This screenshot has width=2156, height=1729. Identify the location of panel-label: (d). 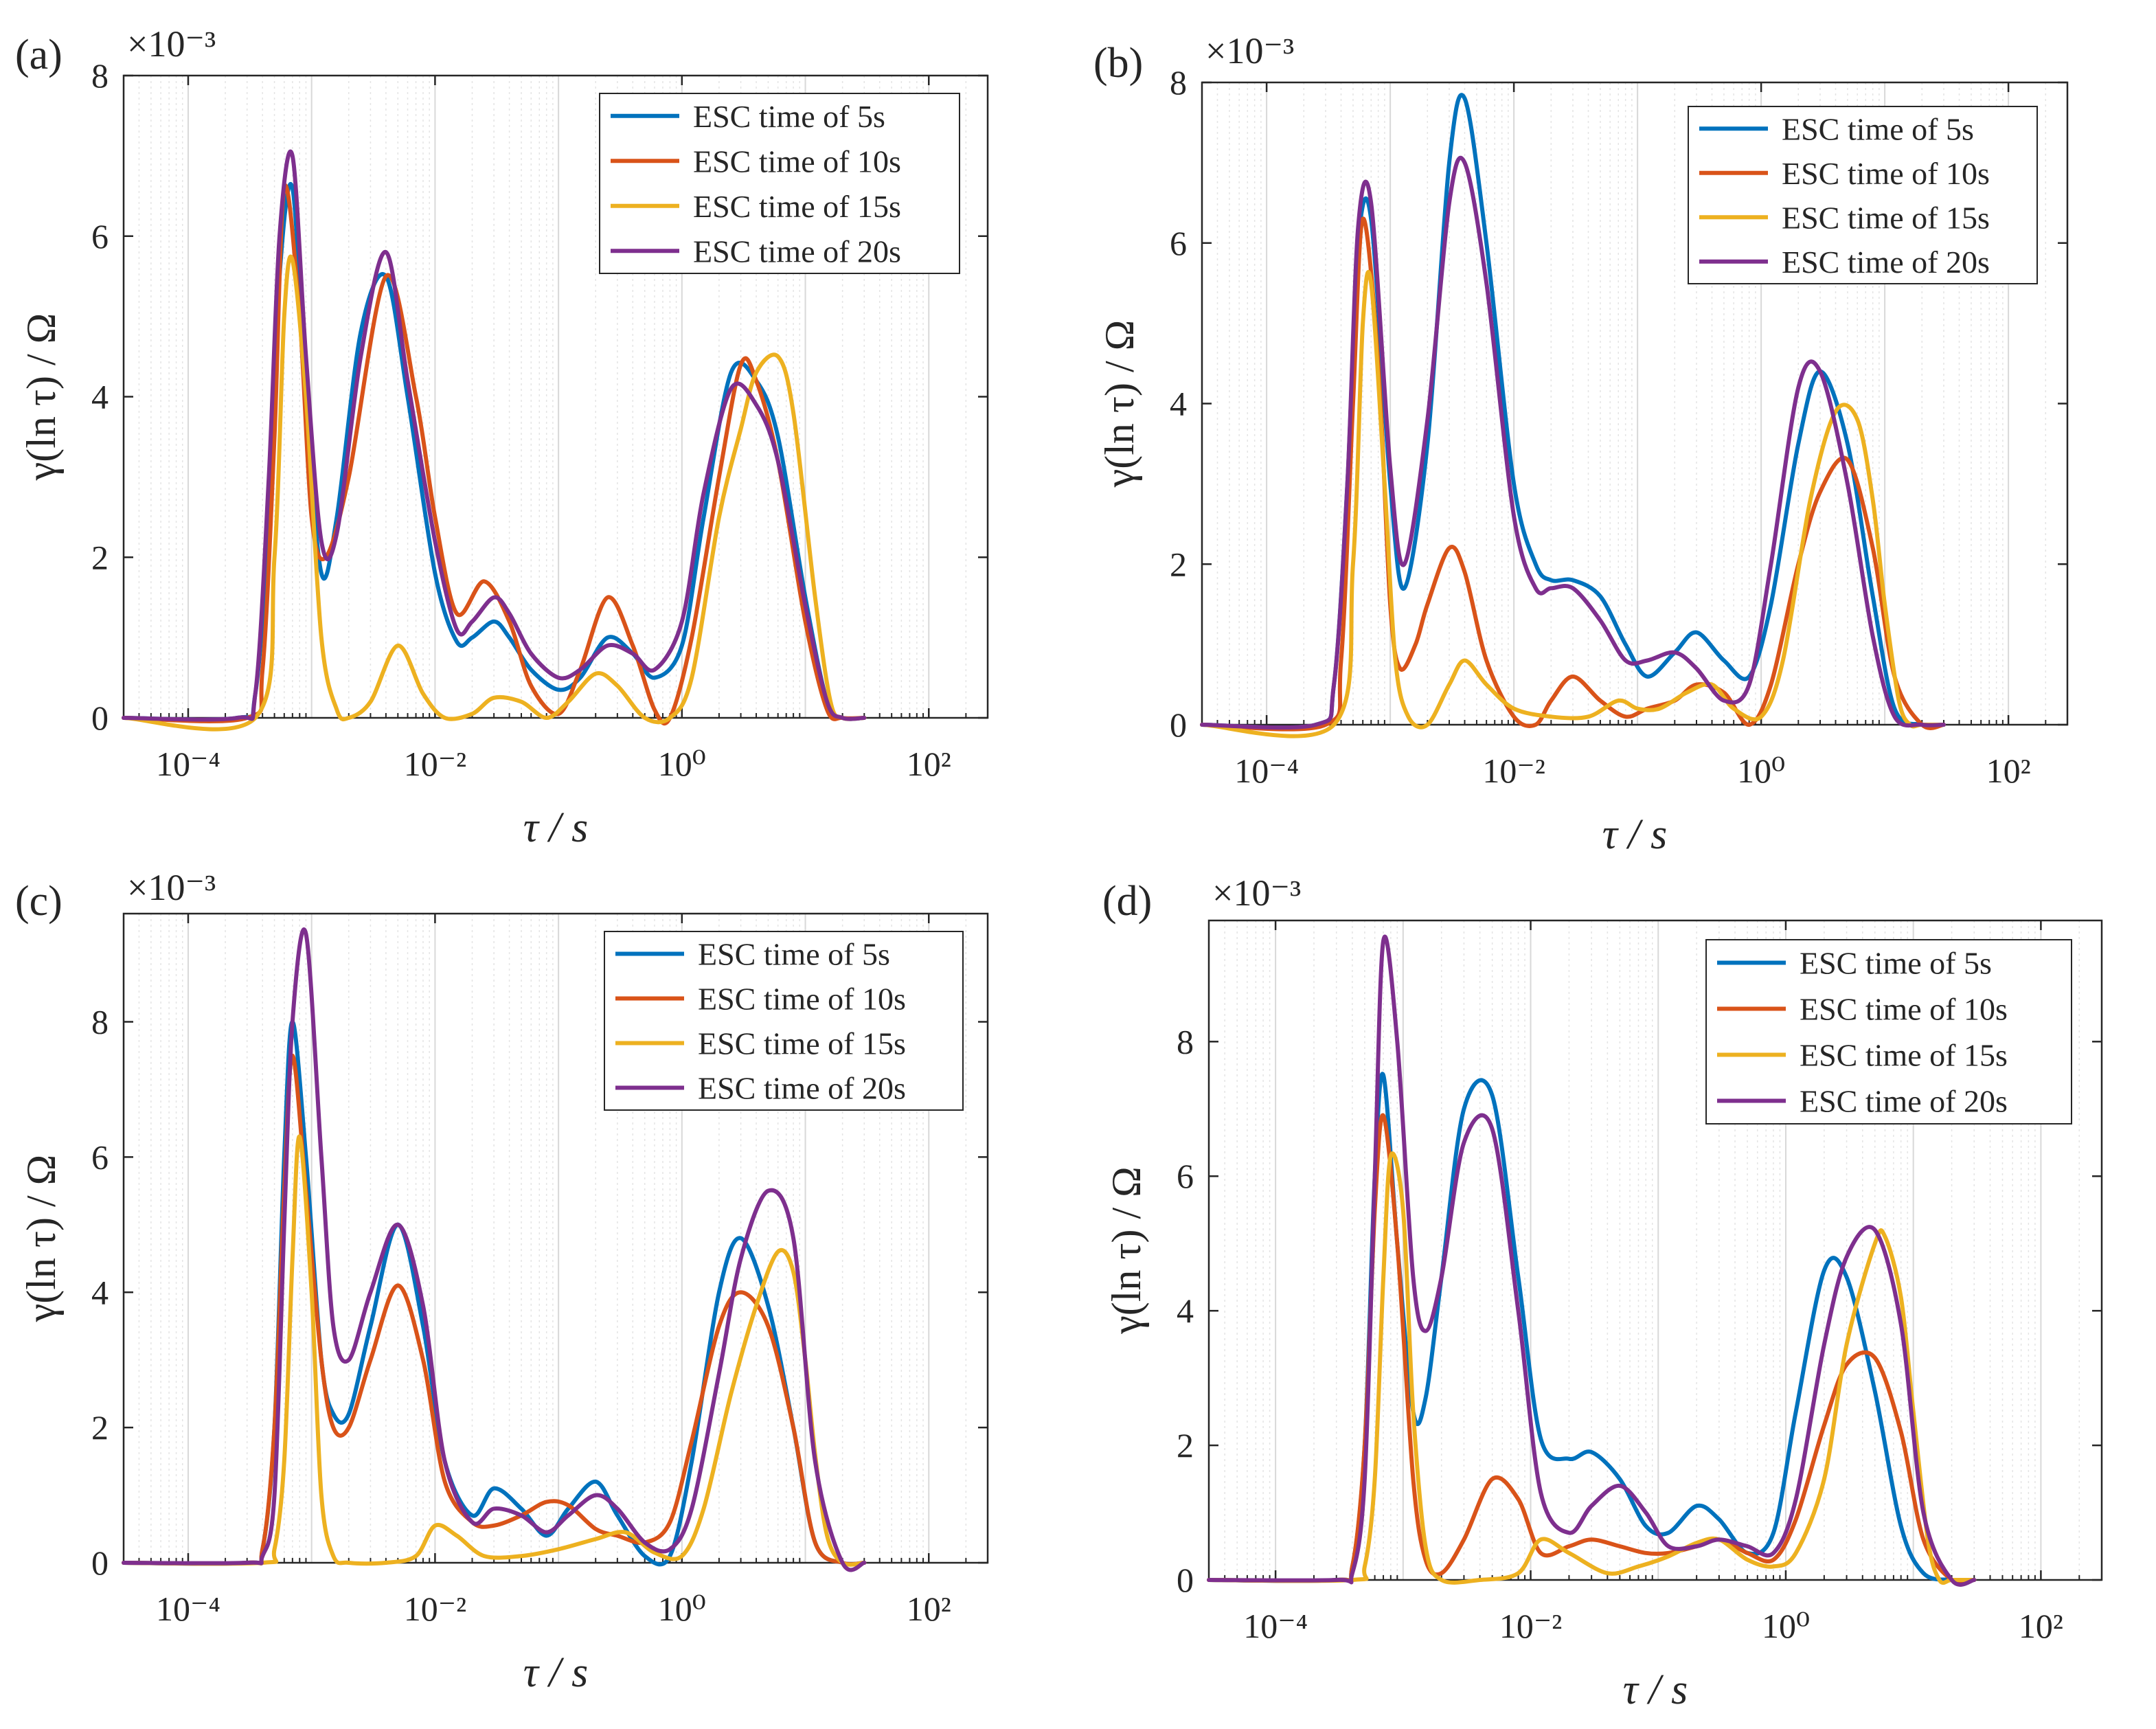
(1127, 901).